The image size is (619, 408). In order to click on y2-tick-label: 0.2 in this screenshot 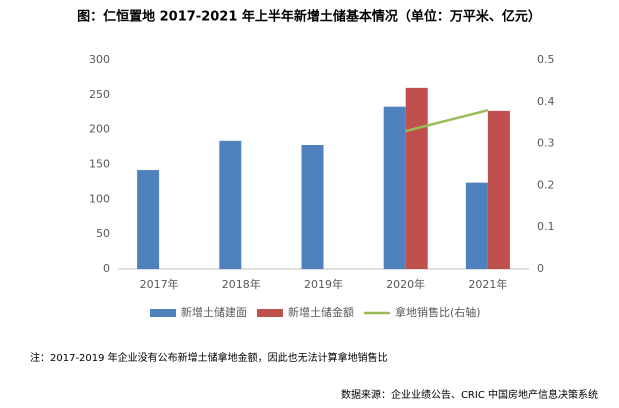, I will do `click(546, 184)`.